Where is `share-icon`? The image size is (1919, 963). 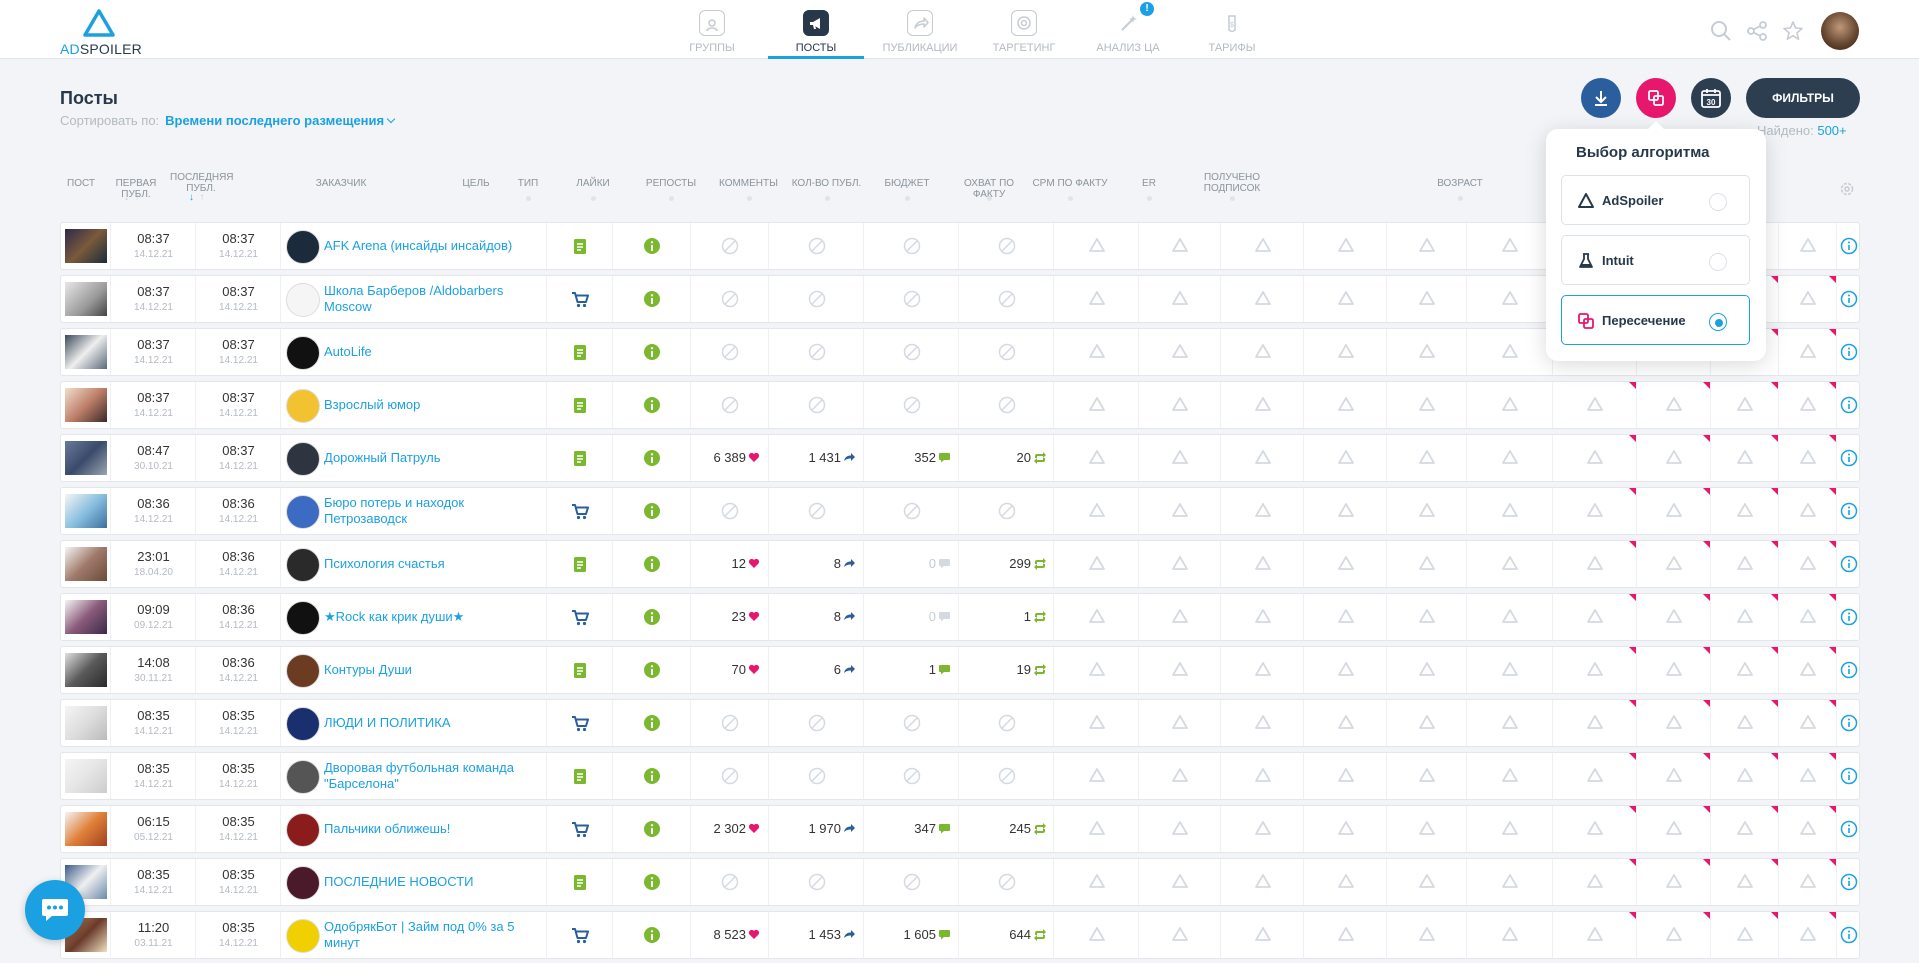 share-icon is located at coordinates (1757, 31).